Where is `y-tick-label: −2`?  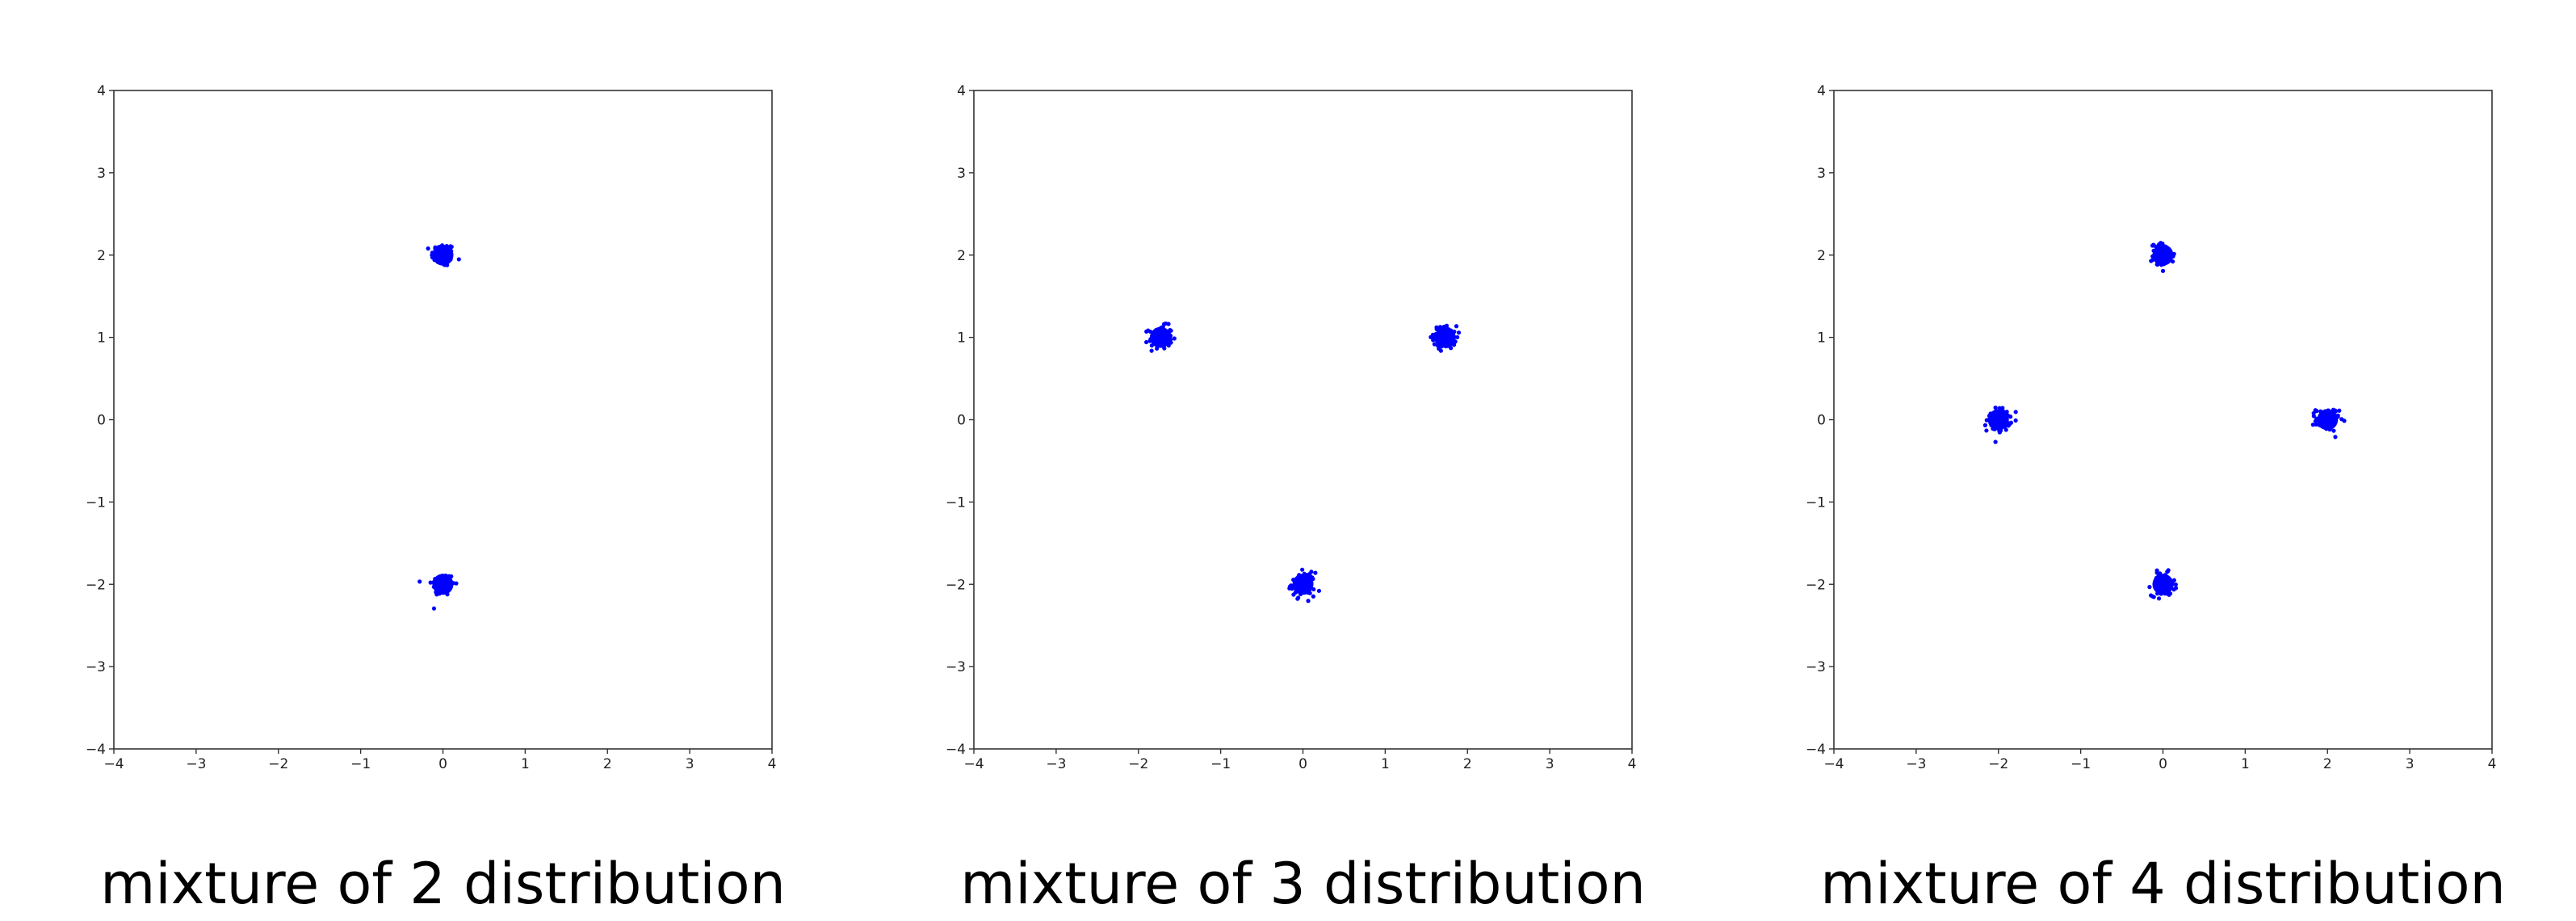 y-tick-label: −2 is located at coordinates (96, 585).